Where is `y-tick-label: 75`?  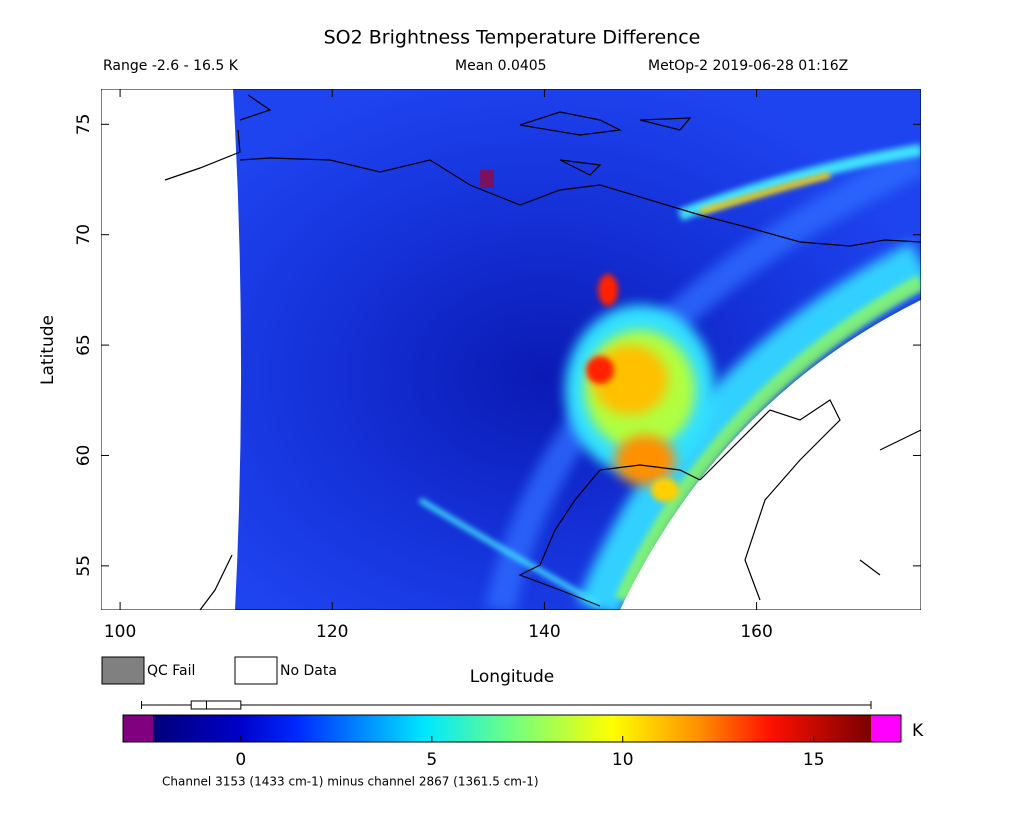 y-tick-label: 75 is located at coordinates (84, 125).